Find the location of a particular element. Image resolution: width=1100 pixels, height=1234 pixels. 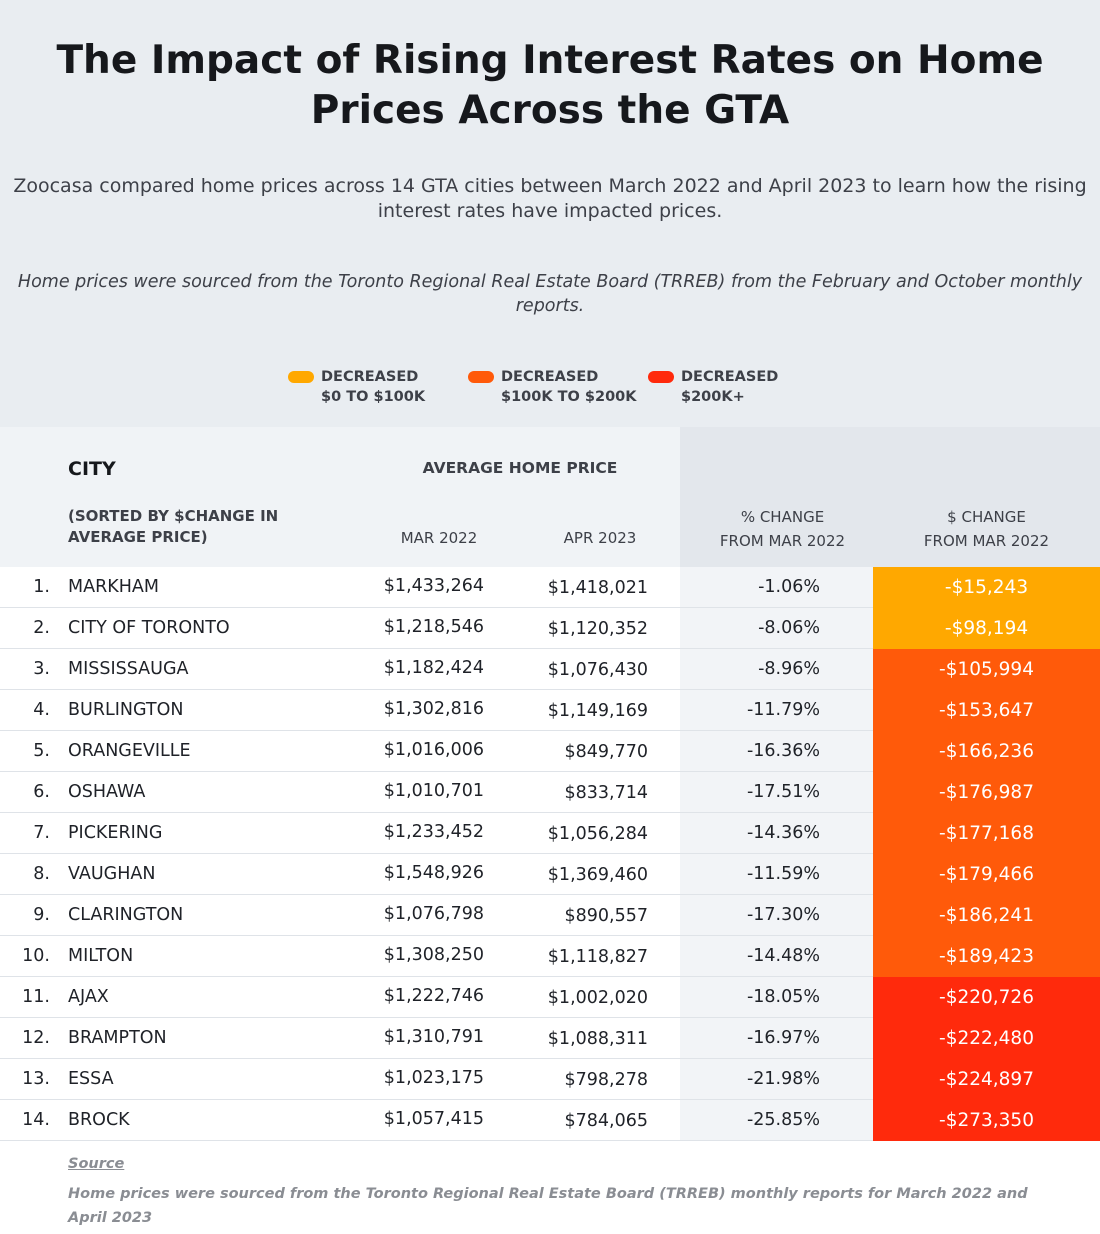

dollar-change-cell: -$179,466 is located at coordinates (986, 874).